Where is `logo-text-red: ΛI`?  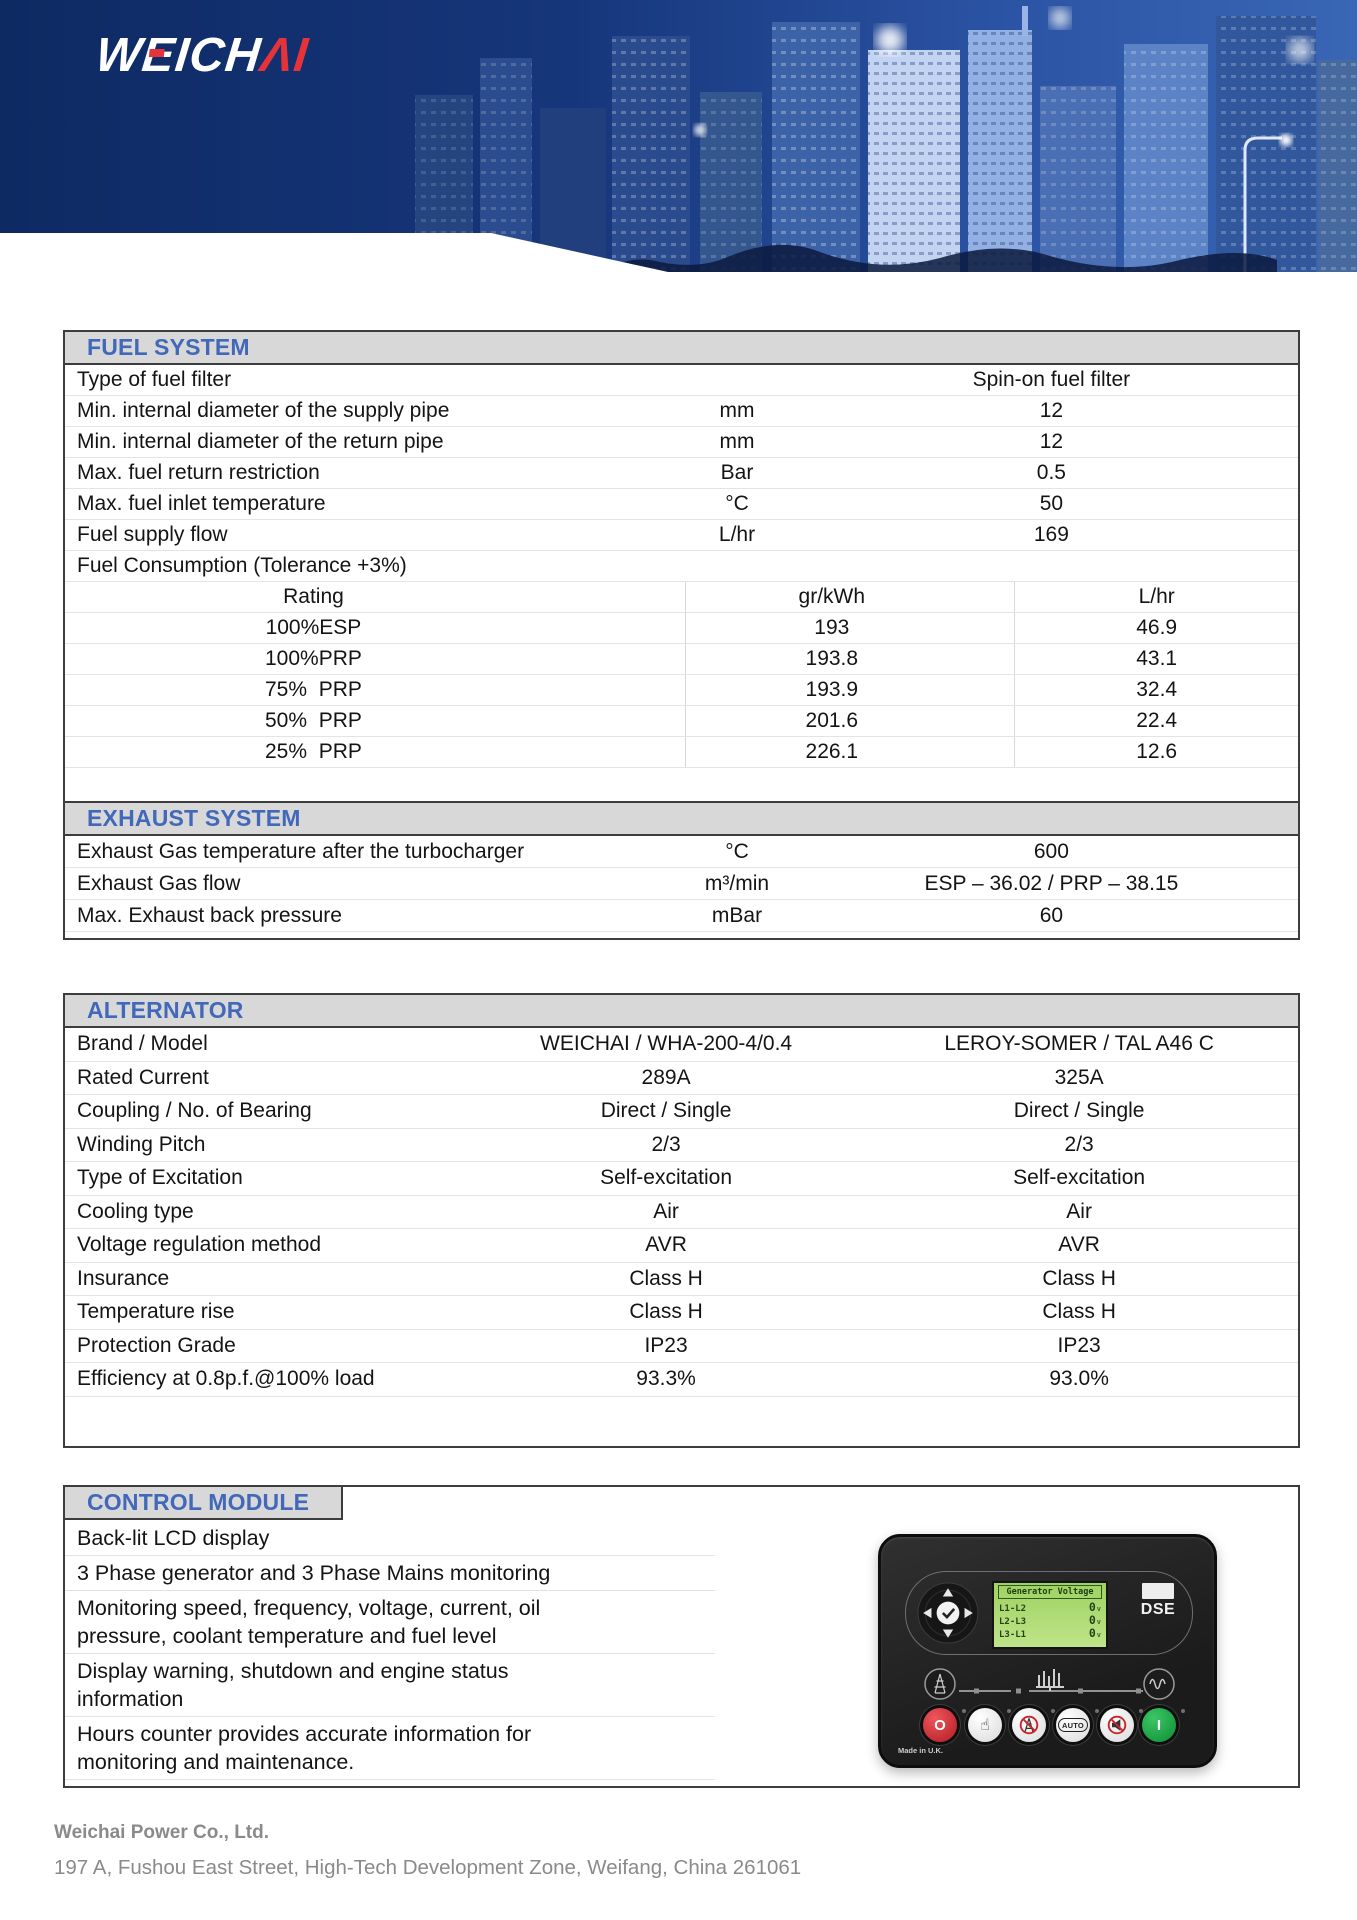
logo-text-red: ΛI is located at coordinates (285, 55).